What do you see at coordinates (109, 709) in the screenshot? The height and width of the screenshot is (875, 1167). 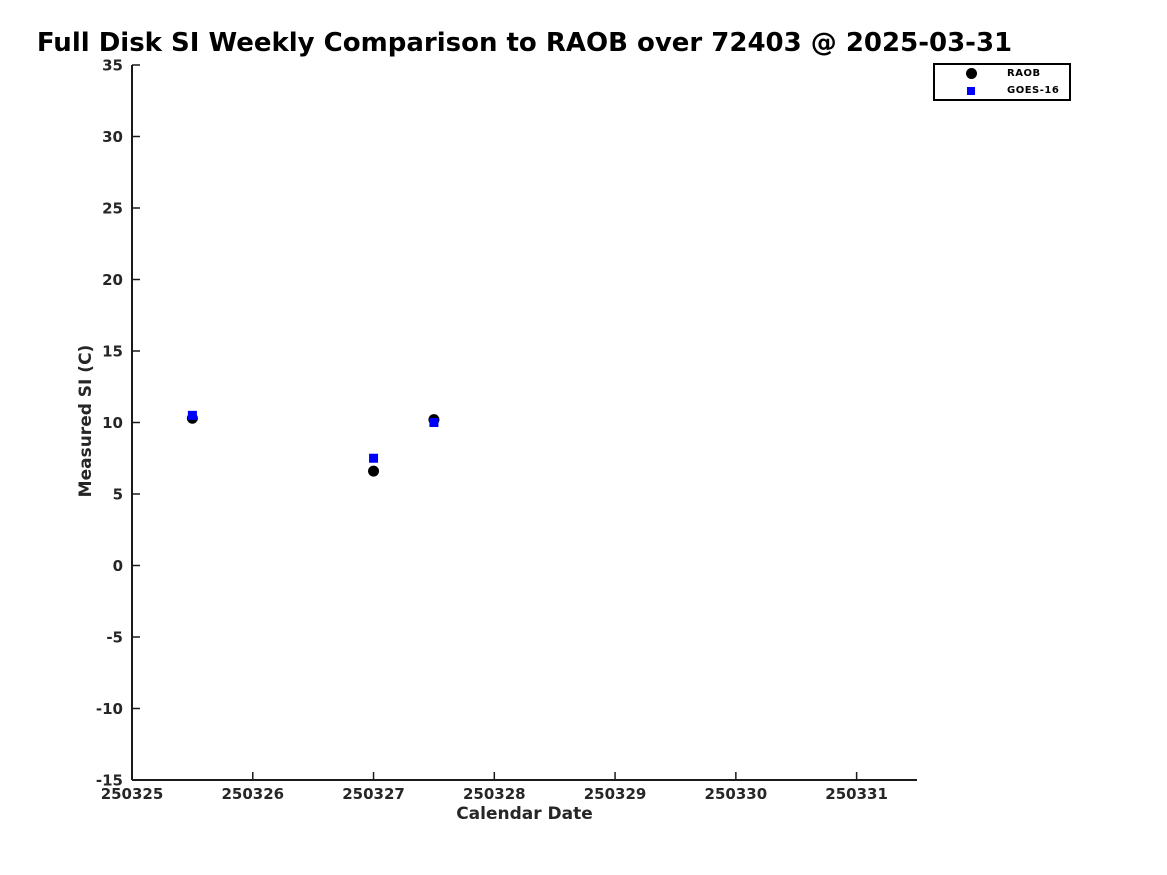 I see `y-tick-label: -10` at bounding box center [109, 709].